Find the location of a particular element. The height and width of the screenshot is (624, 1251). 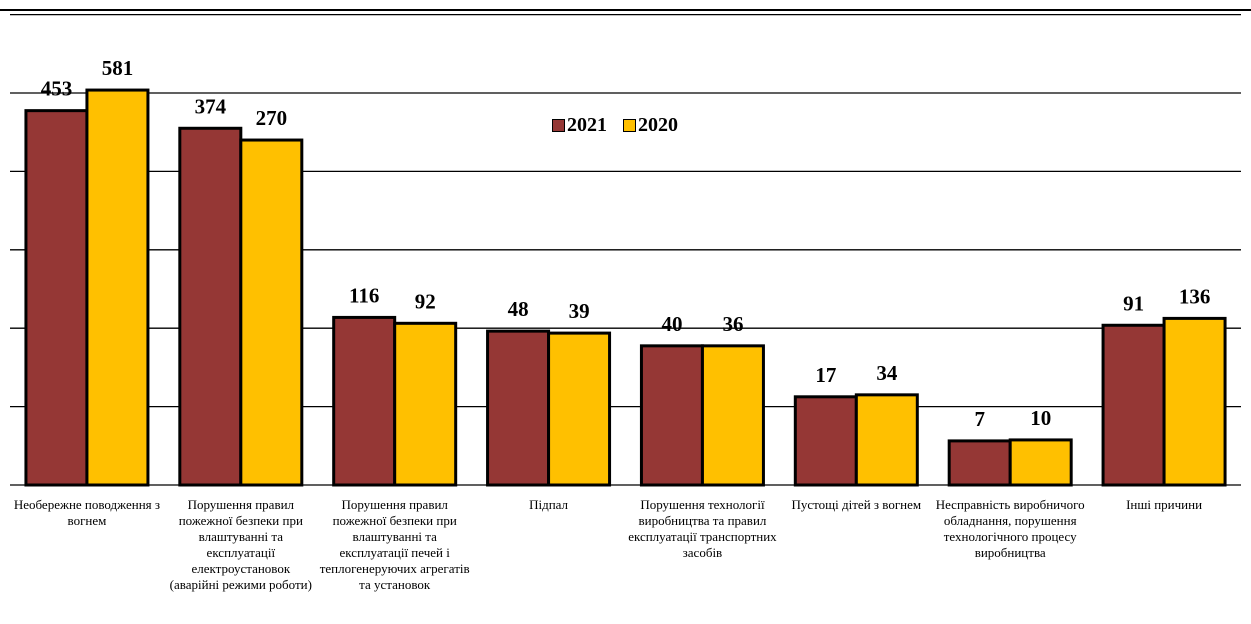

data-label-2020-6: 10 is located at coordinates (1040, 418).